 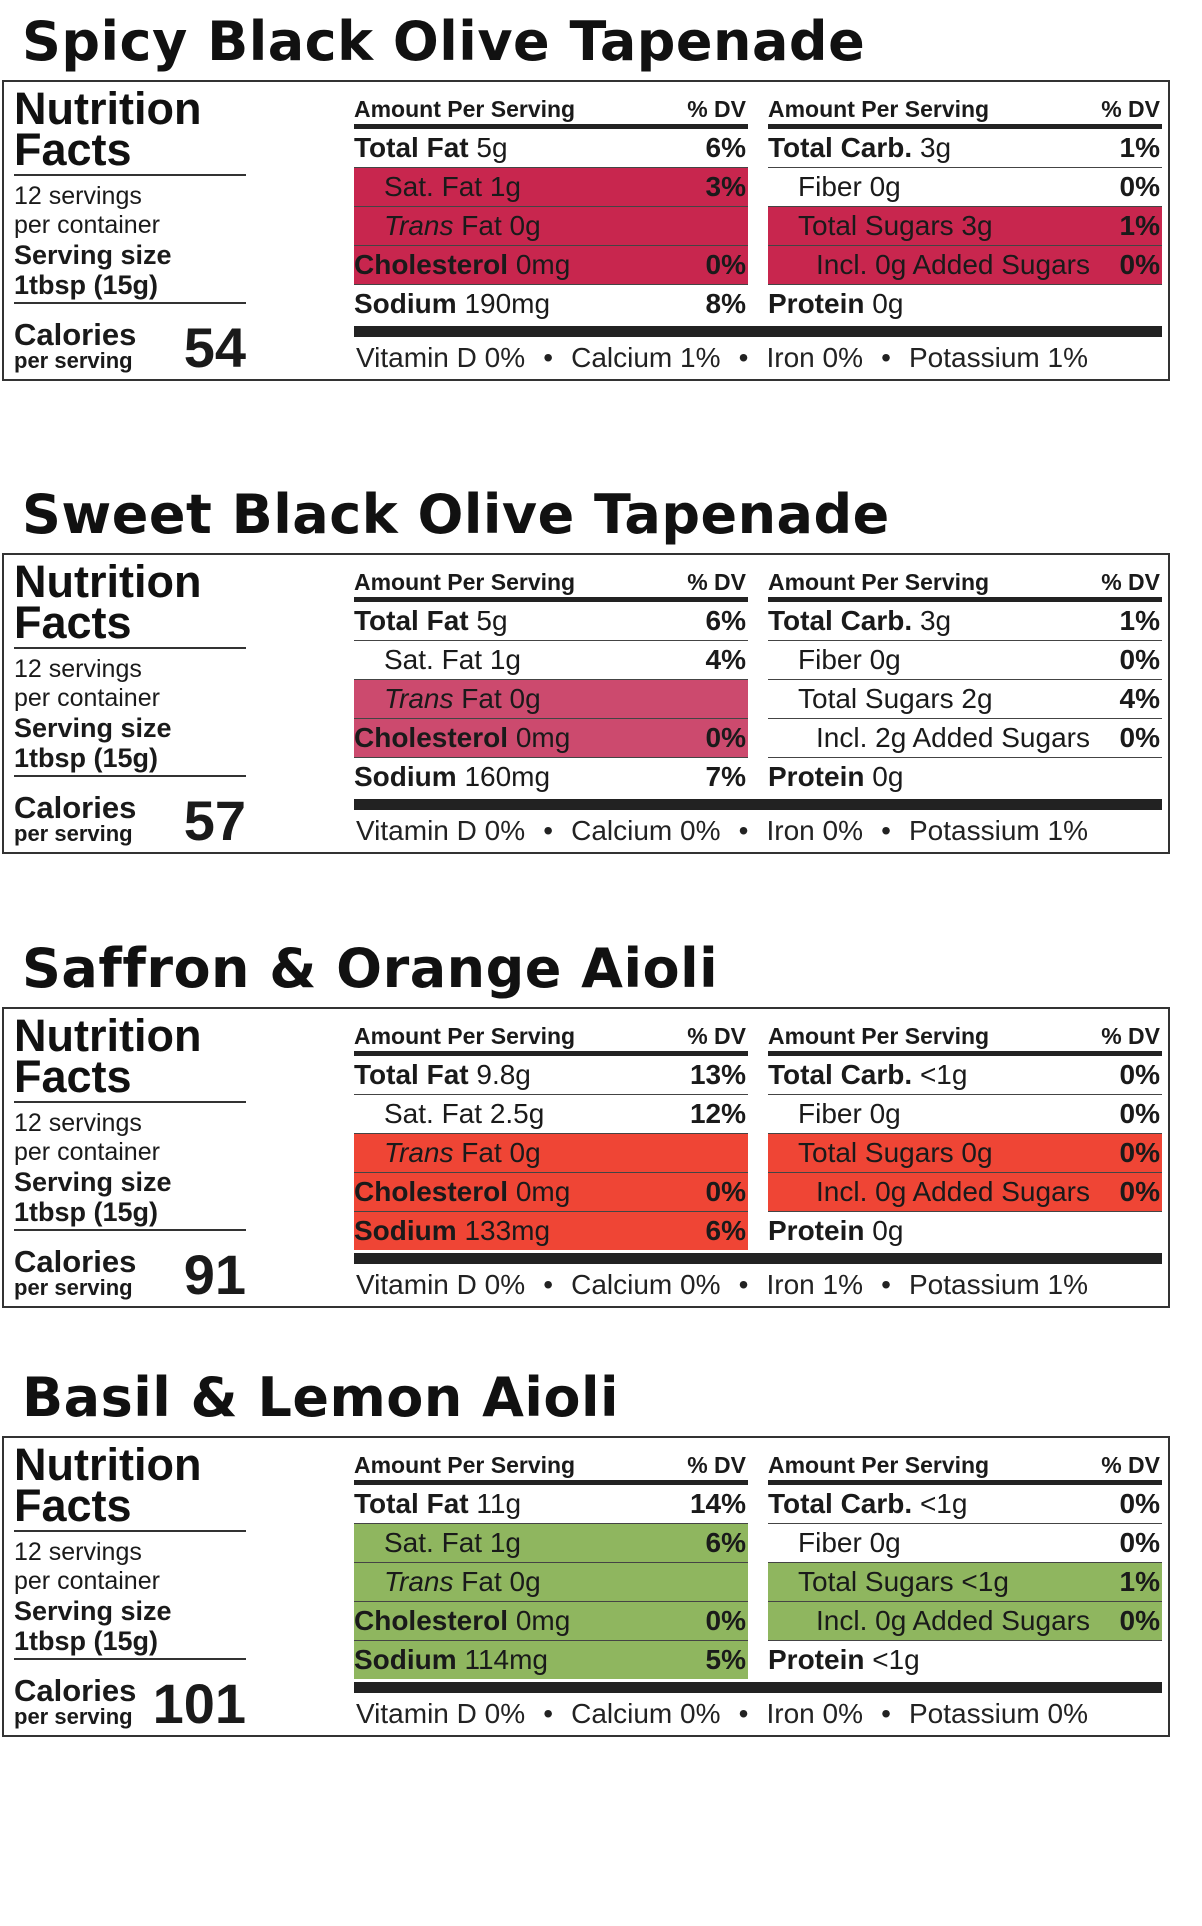 I want to click on nutrient-name: Total Sugars, so click(x=876, y=698).